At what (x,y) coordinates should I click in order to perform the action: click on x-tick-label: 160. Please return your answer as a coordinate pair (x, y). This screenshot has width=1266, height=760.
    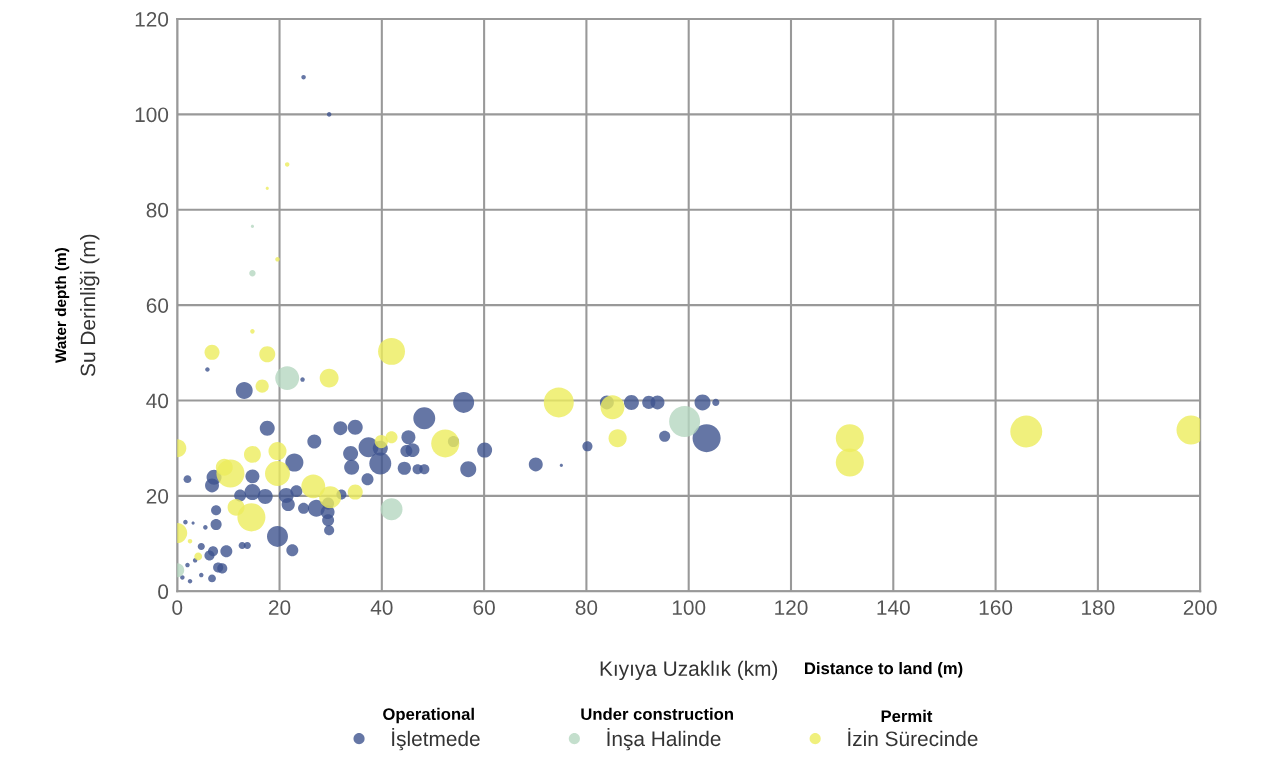
    Looking at the image, I should click on (996, 607).